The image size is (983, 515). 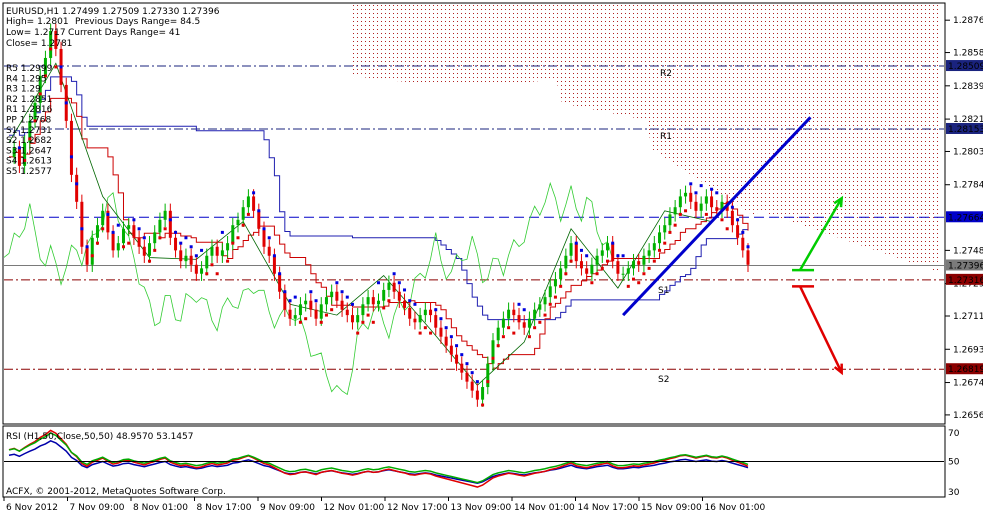 What do you see at coordinates (964, 265) in the screenshot?
I see `badge-bid` at bounding box center [964, 265].